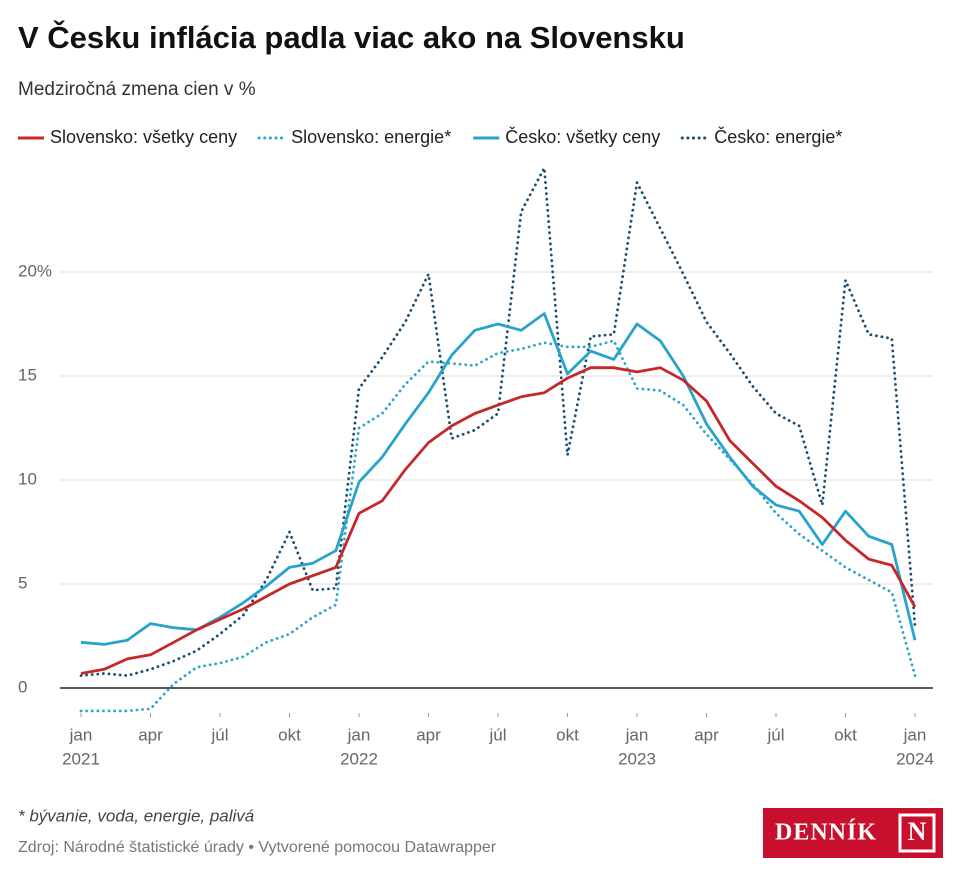  I want to click on x-tick-year: 2022, so click(359, 758).